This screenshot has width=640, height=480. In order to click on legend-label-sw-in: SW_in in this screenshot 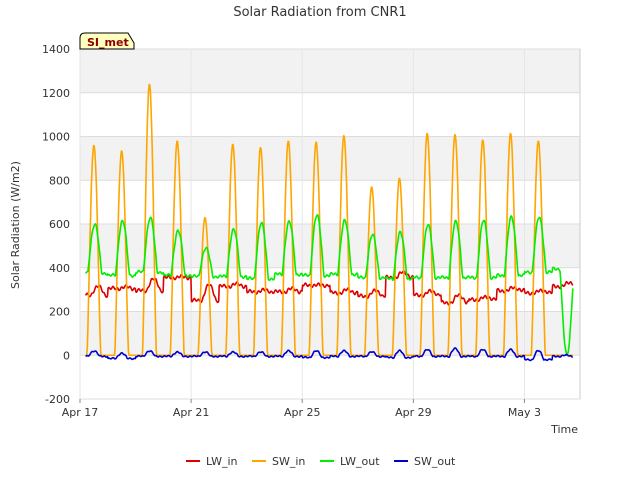, I will do `click(288, 461)`.